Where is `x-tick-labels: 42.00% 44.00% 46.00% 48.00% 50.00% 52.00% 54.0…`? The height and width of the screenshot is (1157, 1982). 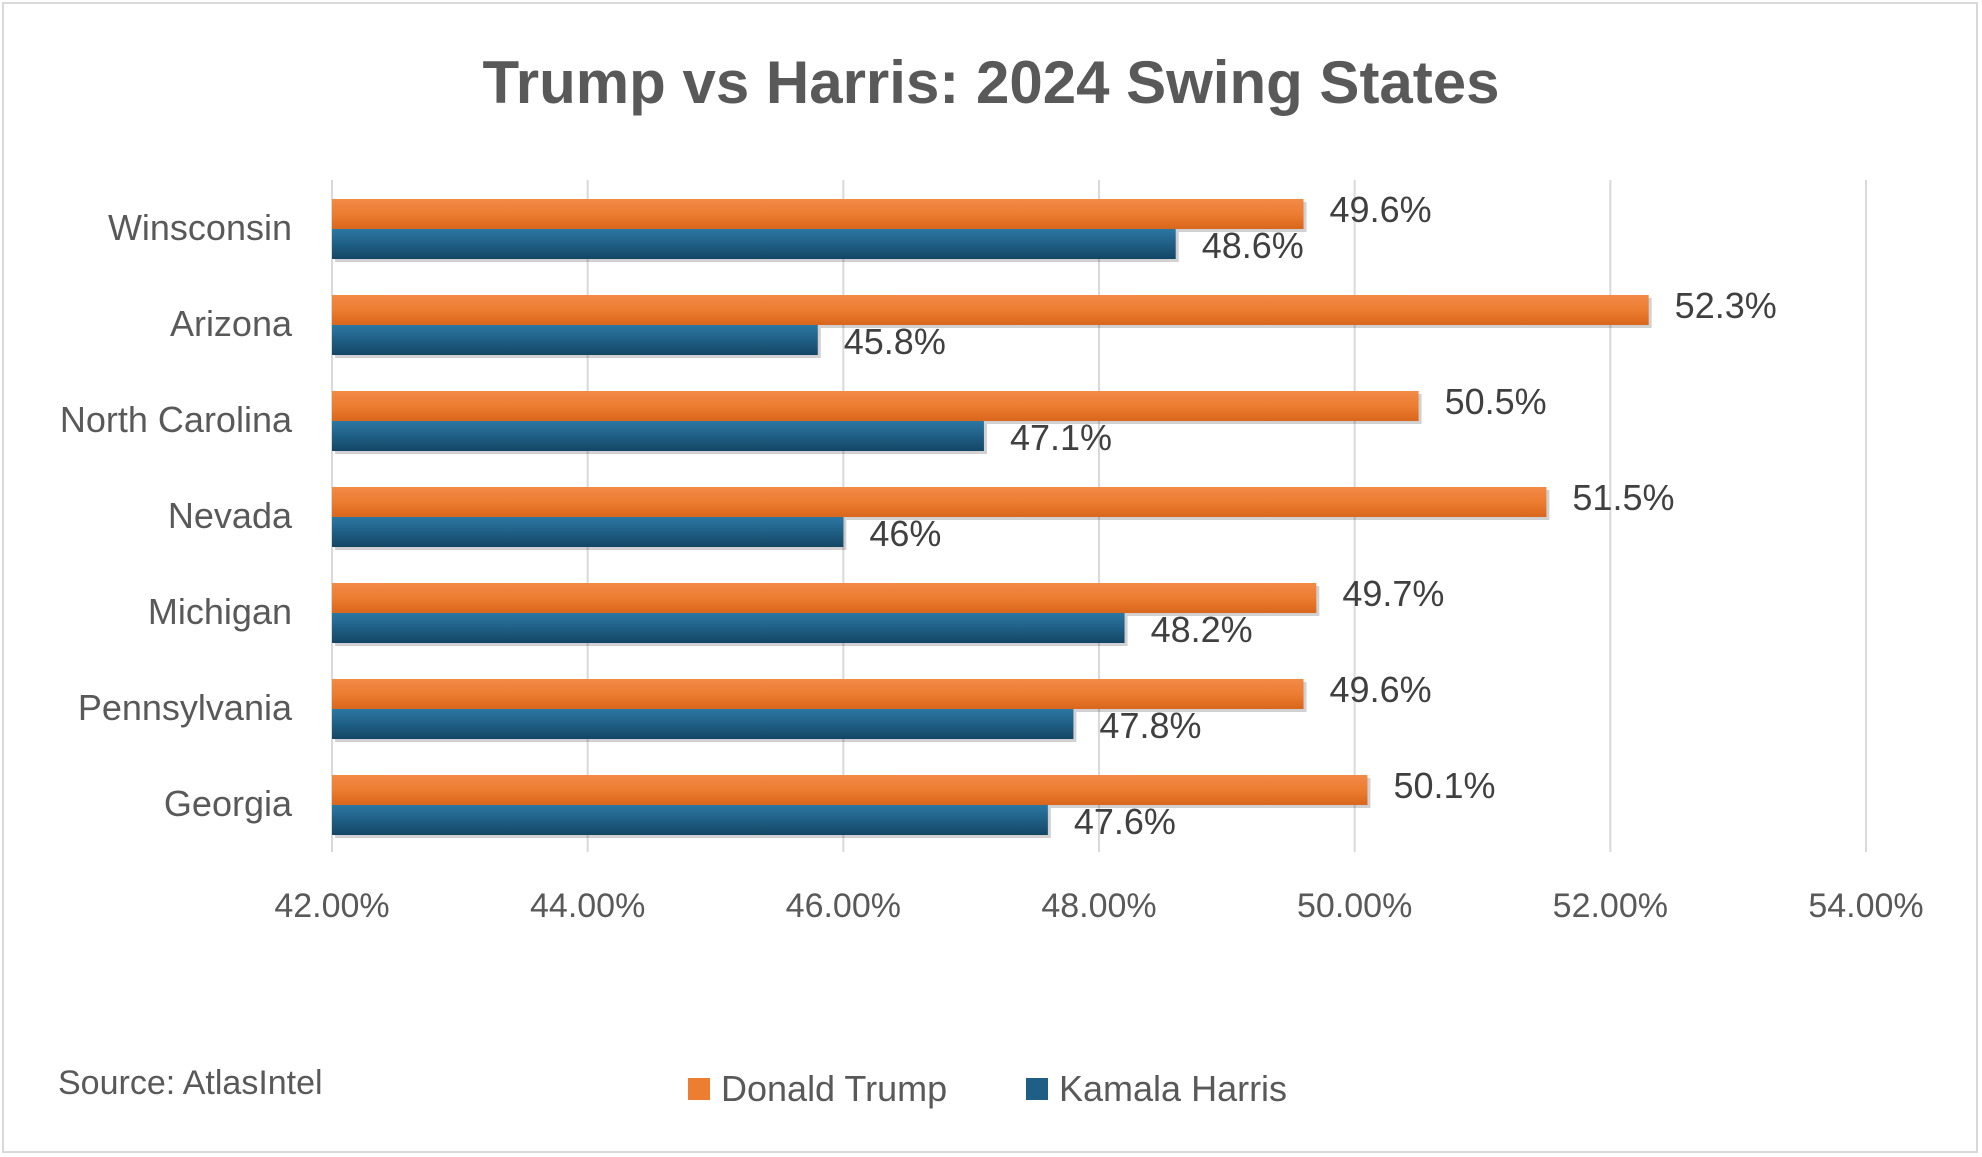 x-tick-labels: 42.00% 44.00% 46.00% 48.00% 50.00% 52.00% 54.0… is located at coordinates (1098, 906).